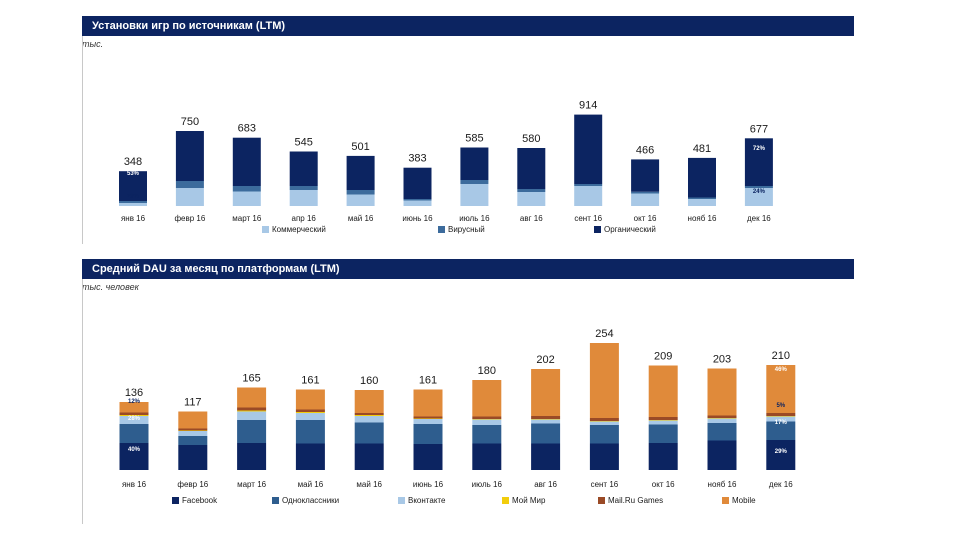  I want to click on total-label-10: 203, so click(722, 360).